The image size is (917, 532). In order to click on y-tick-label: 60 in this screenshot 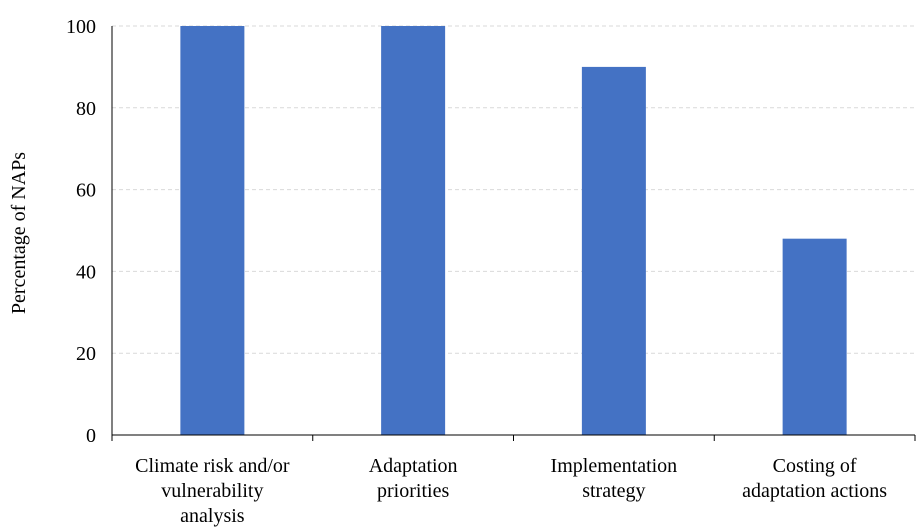, I will do `click(86, 191)`.